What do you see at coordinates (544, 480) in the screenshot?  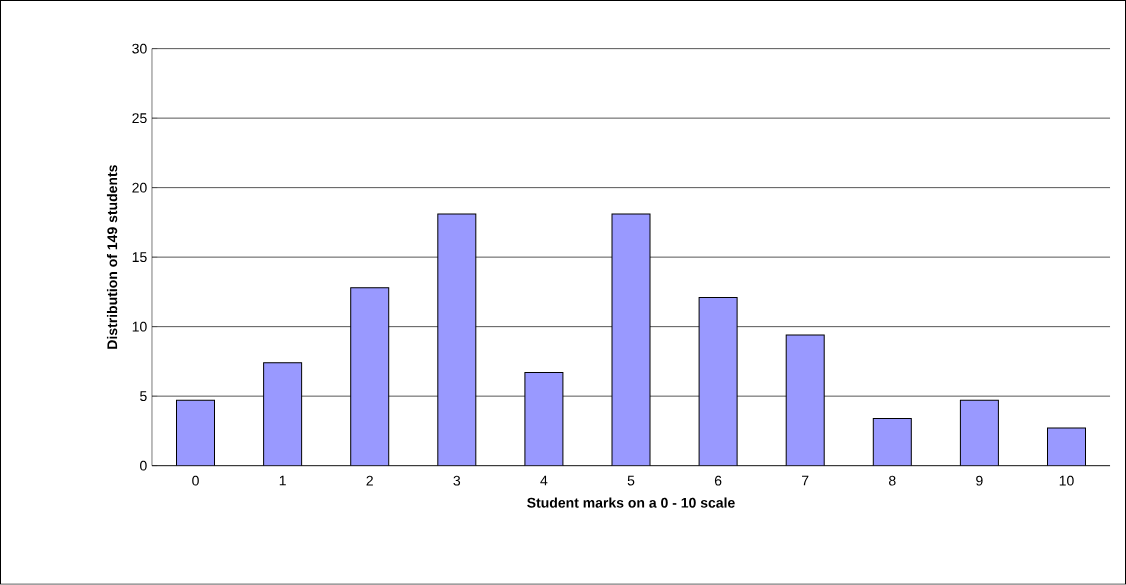 I see `x-tick-label: 4` at bounding box center [544, 480].